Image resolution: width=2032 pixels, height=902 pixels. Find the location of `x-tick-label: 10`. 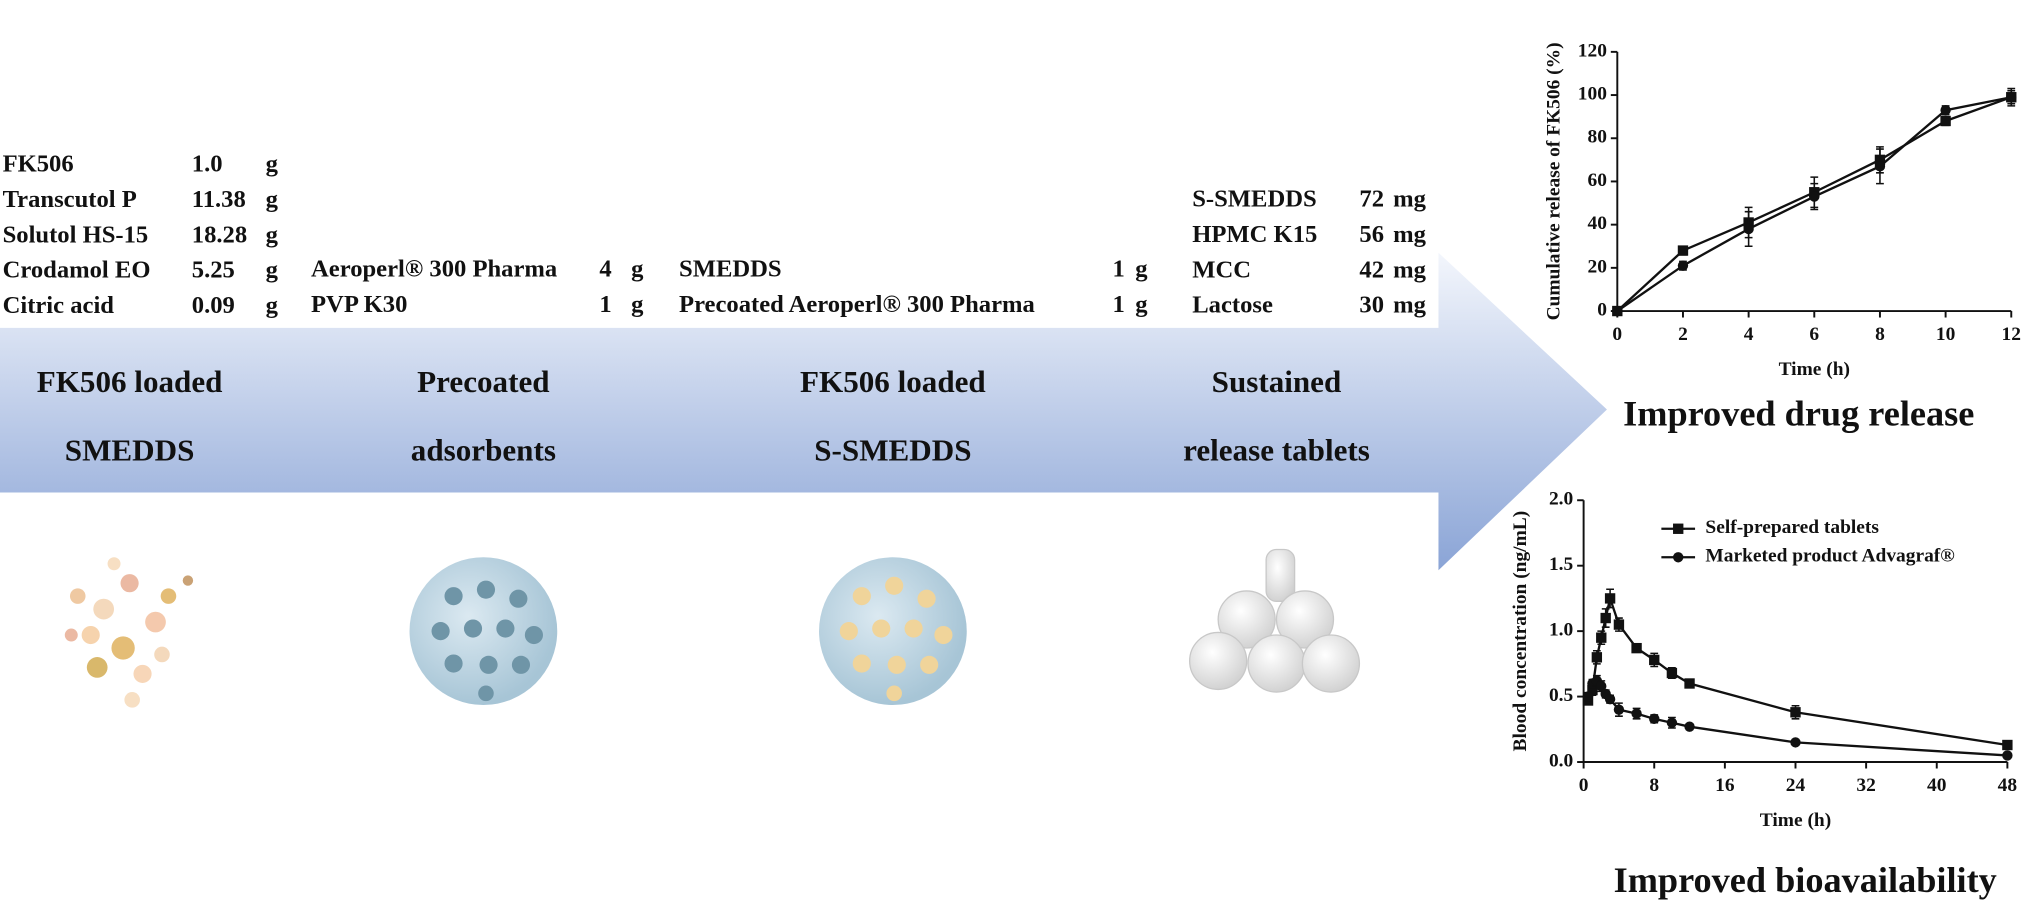

x-tick-label: 10 is located at coordinates (1945, 334).